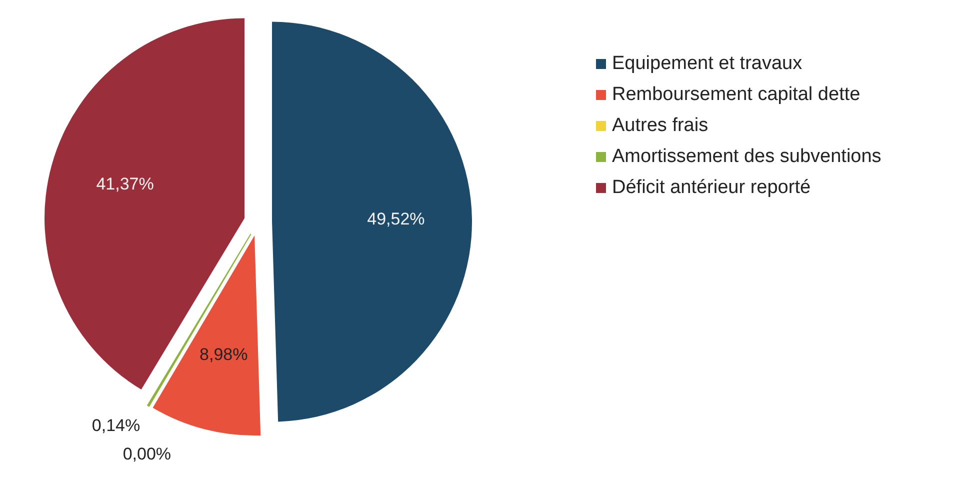 Image resolution: width=971 pixels, height=502 pixels. I want to click on legend-label: Equipement et travaux, so click(707, 63).